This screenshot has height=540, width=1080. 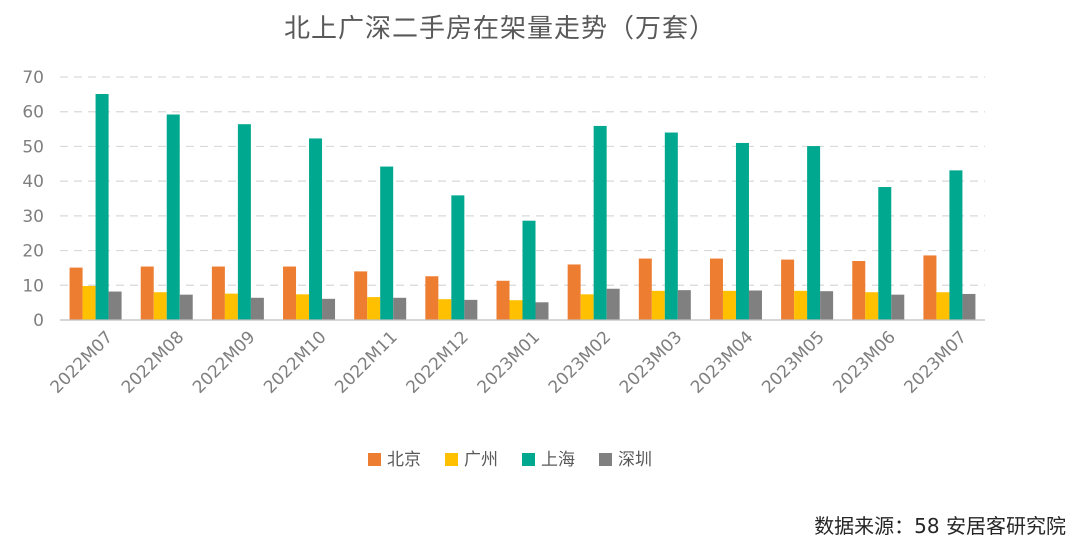 What do you see at coordinates (224, 362) in the screenshot?
I see `x-tick-label: 2022M09` at bounding box center [224, 362].